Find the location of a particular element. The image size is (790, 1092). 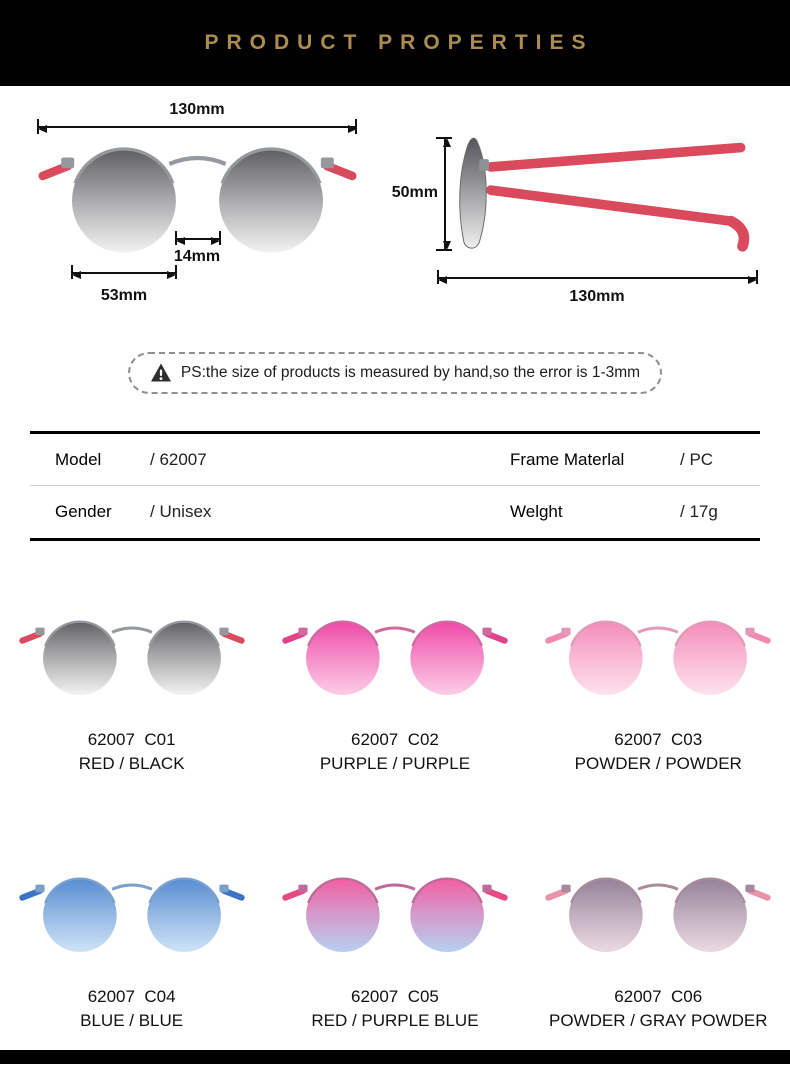

spec-row: Gender / Unisex Welght / 17g is located at coordinates (395, 512).